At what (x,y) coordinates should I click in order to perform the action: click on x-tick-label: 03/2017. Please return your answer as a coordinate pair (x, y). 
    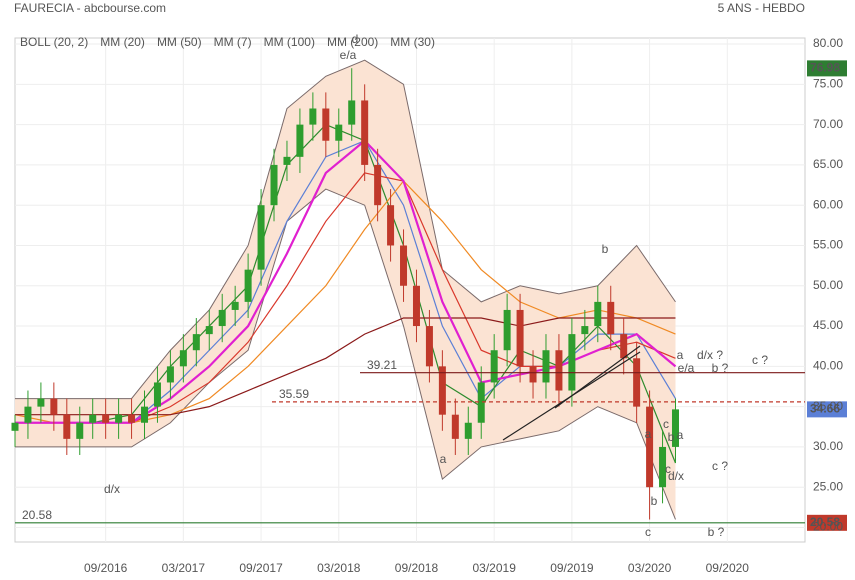
    Looking at the image, I should click on (184, 568).